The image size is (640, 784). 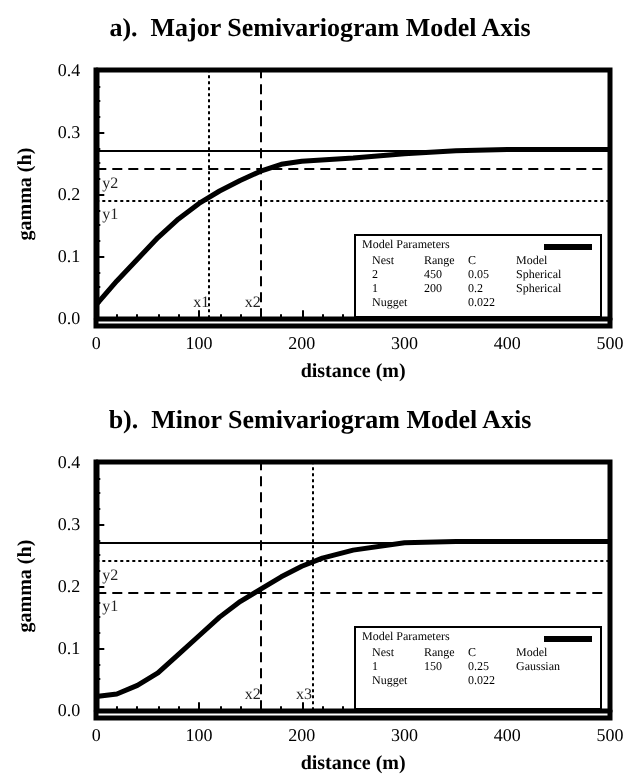 What do you see at coordinates (304, 694) in the screenshot?
I see `ref-line-label: x3` at bounding box center [304, 694].